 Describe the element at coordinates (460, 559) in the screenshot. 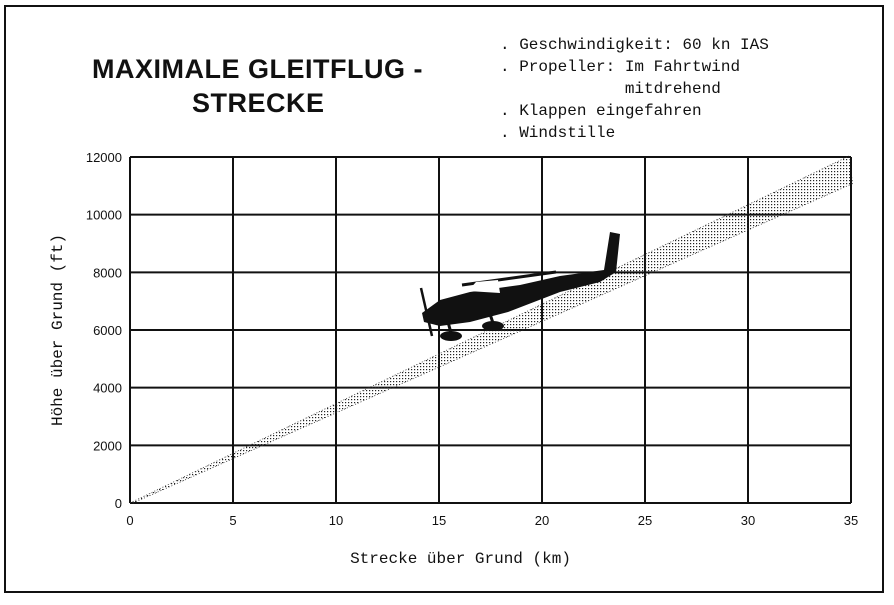

I see `x-axis-label: Strecke über Grund (km)` at that location.